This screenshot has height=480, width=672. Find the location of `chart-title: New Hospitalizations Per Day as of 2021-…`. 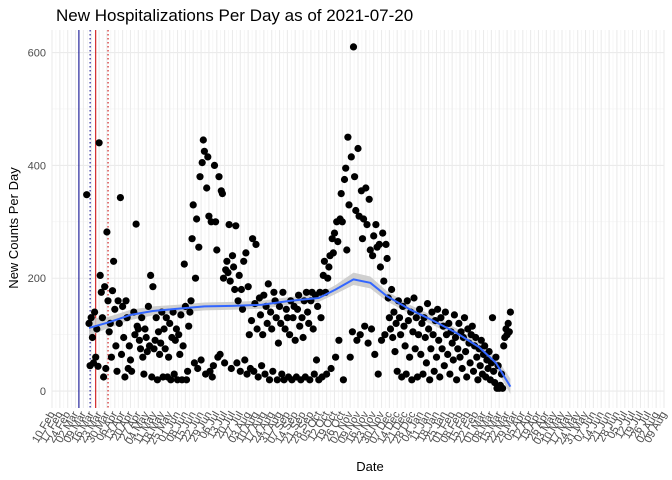

chart-title: New Hospitalizations Per Day as of 2021-… is located at coordinates (235, 15).